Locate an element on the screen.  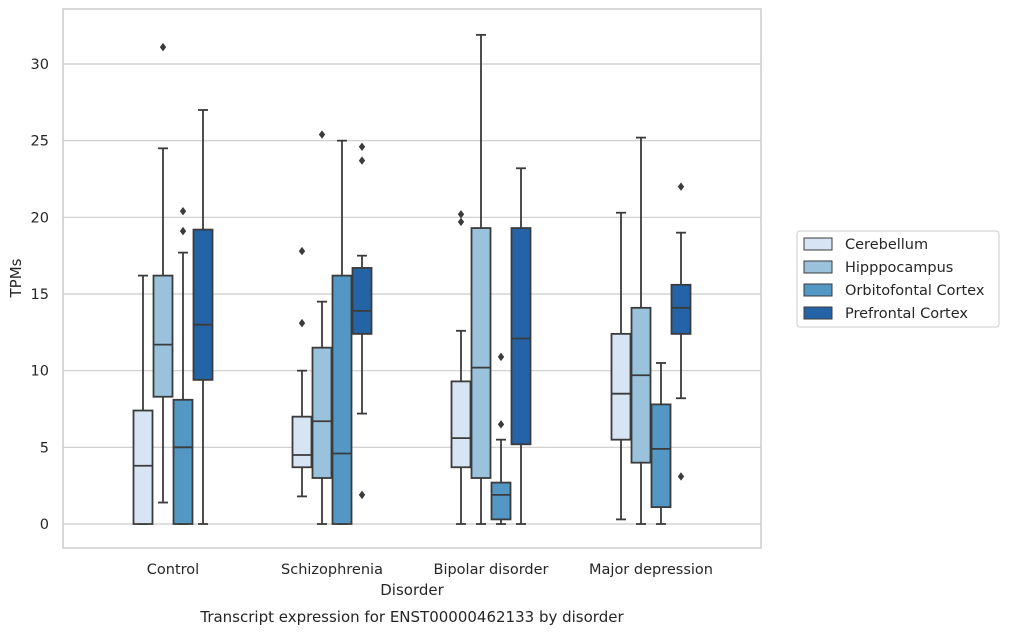
y-tick-labels: 0 5 10 15 20 25 30 is located at coordinates (40, 295).